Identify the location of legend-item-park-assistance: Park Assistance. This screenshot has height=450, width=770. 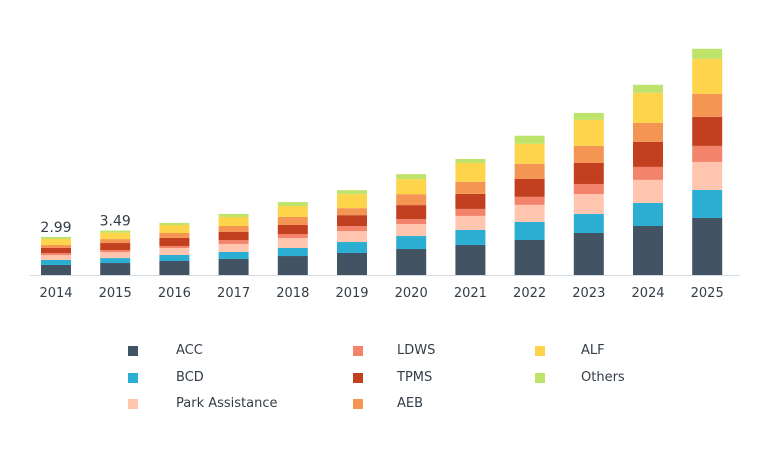
(227, 403).